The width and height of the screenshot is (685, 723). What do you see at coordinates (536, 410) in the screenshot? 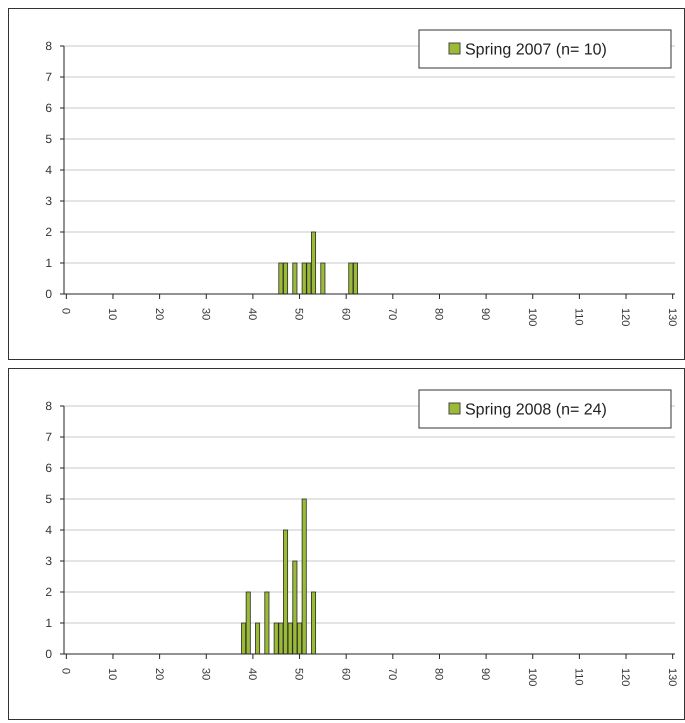
I see `legend-label: Spring 2008 (n= 24)` at bounding box center [536, 410].